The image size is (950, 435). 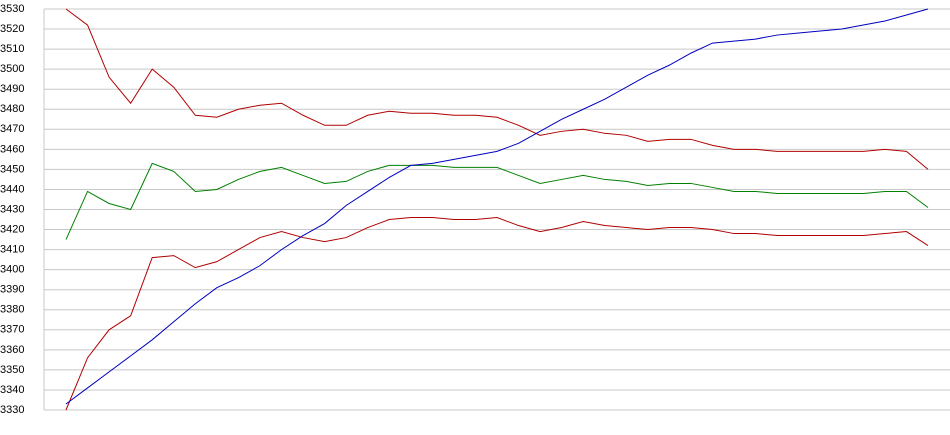 What do you see at coordinates (12, 330) in the screenshot?
I see `y-tick-label: 3370` at bounding box center [12, 330].